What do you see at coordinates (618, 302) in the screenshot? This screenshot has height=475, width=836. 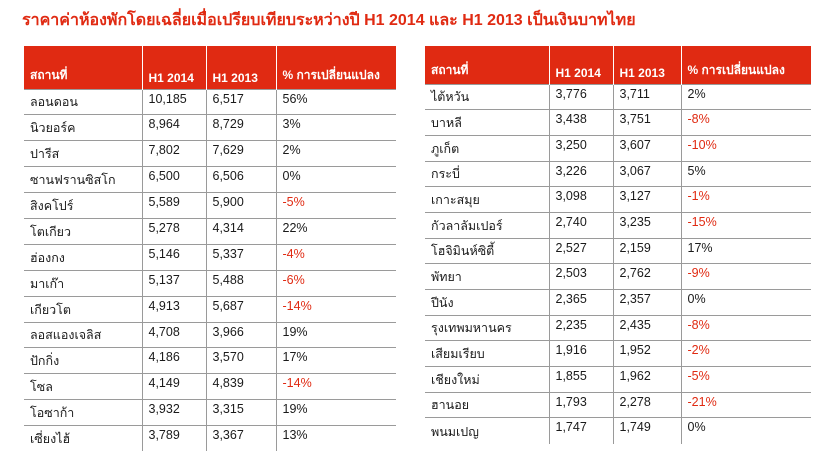 I see `table-row: ปีนัง 2,365 2,357 0%` at bounding box center [618, 302].